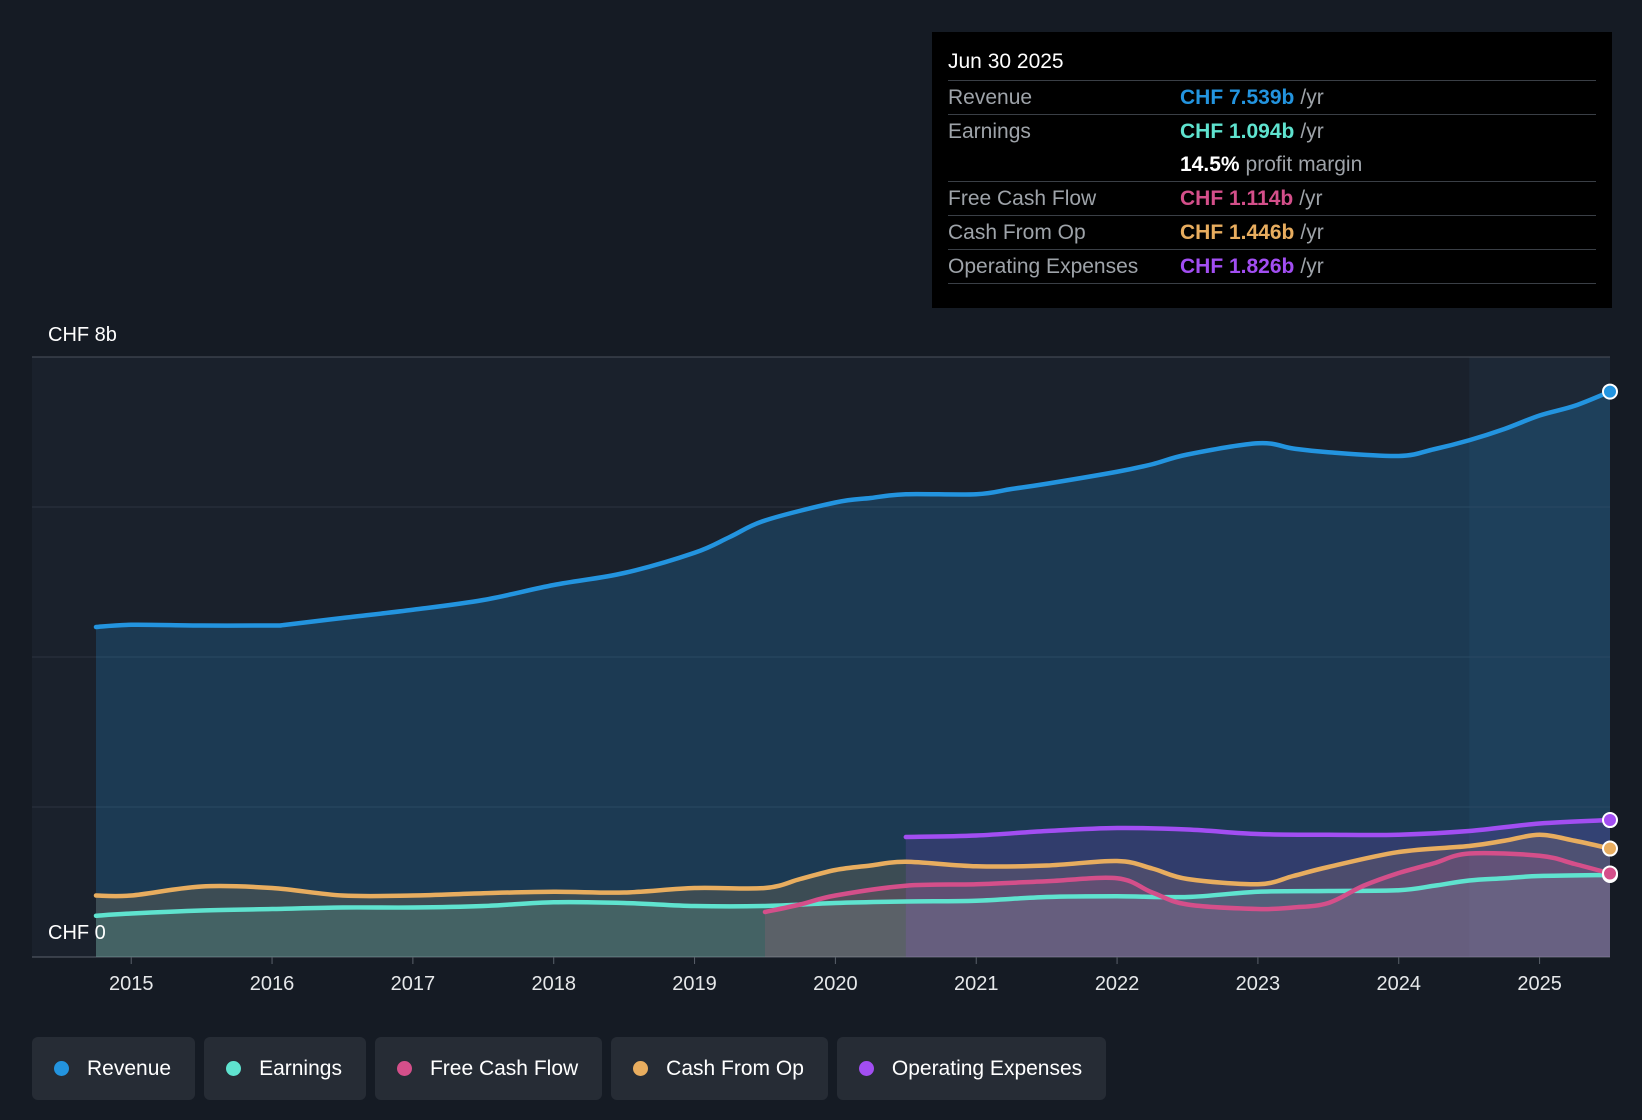 Image resolution: width=1642 pixels, height=1120 pixels. Describe the element at coordinates (976, 984) in the screenshot. I see `x-tick-label: 2021` at that location.